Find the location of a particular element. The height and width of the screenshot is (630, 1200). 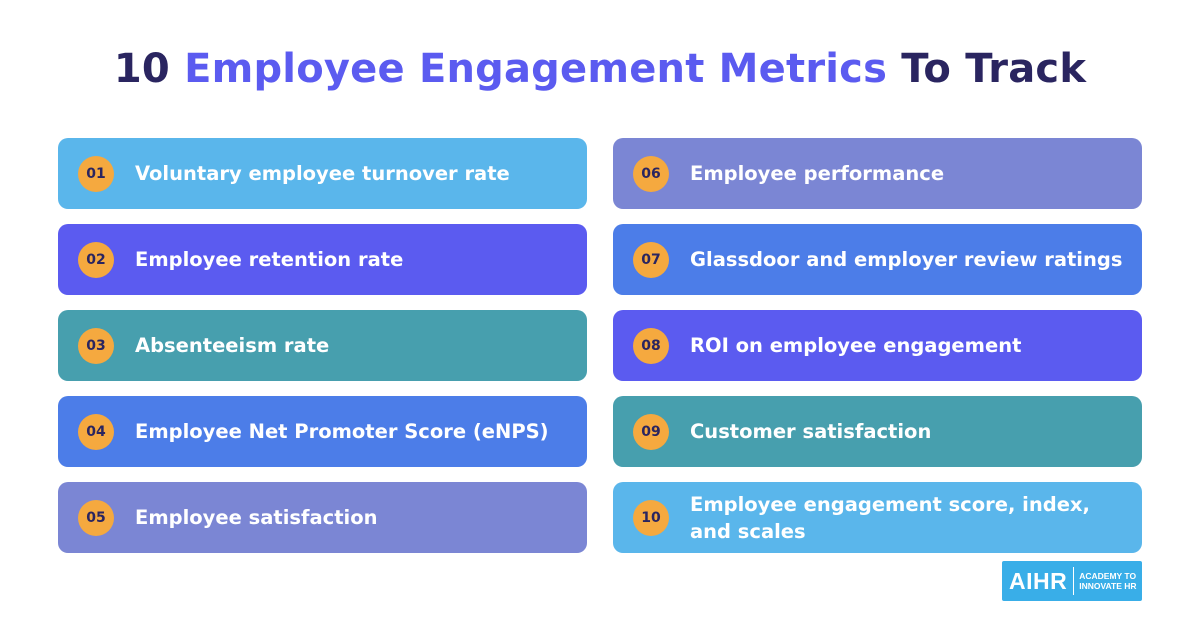

metric-card-05: 05 Employee satisfaction is located at coordinates (322, 517).